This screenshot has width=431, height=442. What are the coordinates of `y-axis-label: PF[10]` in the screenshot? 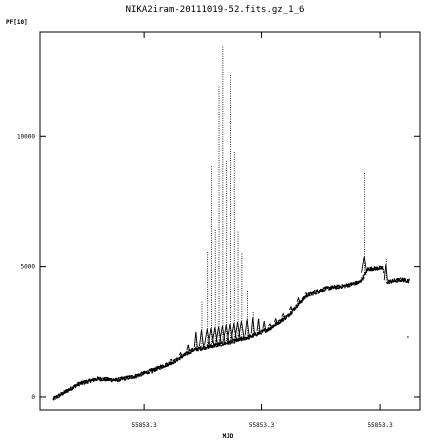 It's located at (17, 22).